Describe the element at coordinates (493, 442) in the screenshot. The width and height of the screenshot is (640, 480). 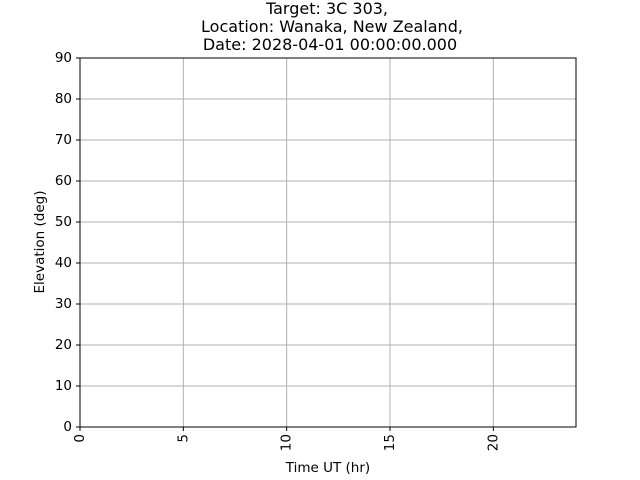
I see `x-tick-label: 20` at that location.